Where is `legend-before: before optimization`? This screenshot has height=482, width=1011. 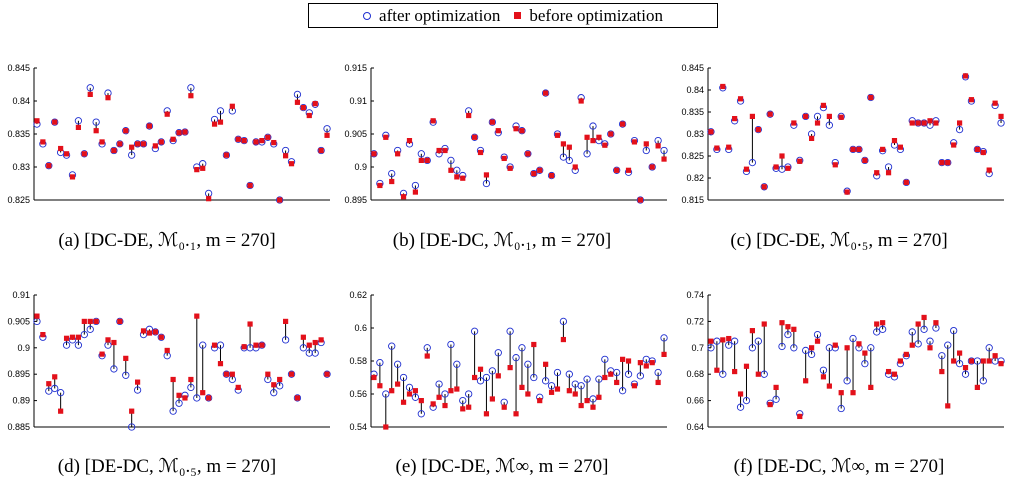 legend-before: before optimization is located at coordinates (588, 16).